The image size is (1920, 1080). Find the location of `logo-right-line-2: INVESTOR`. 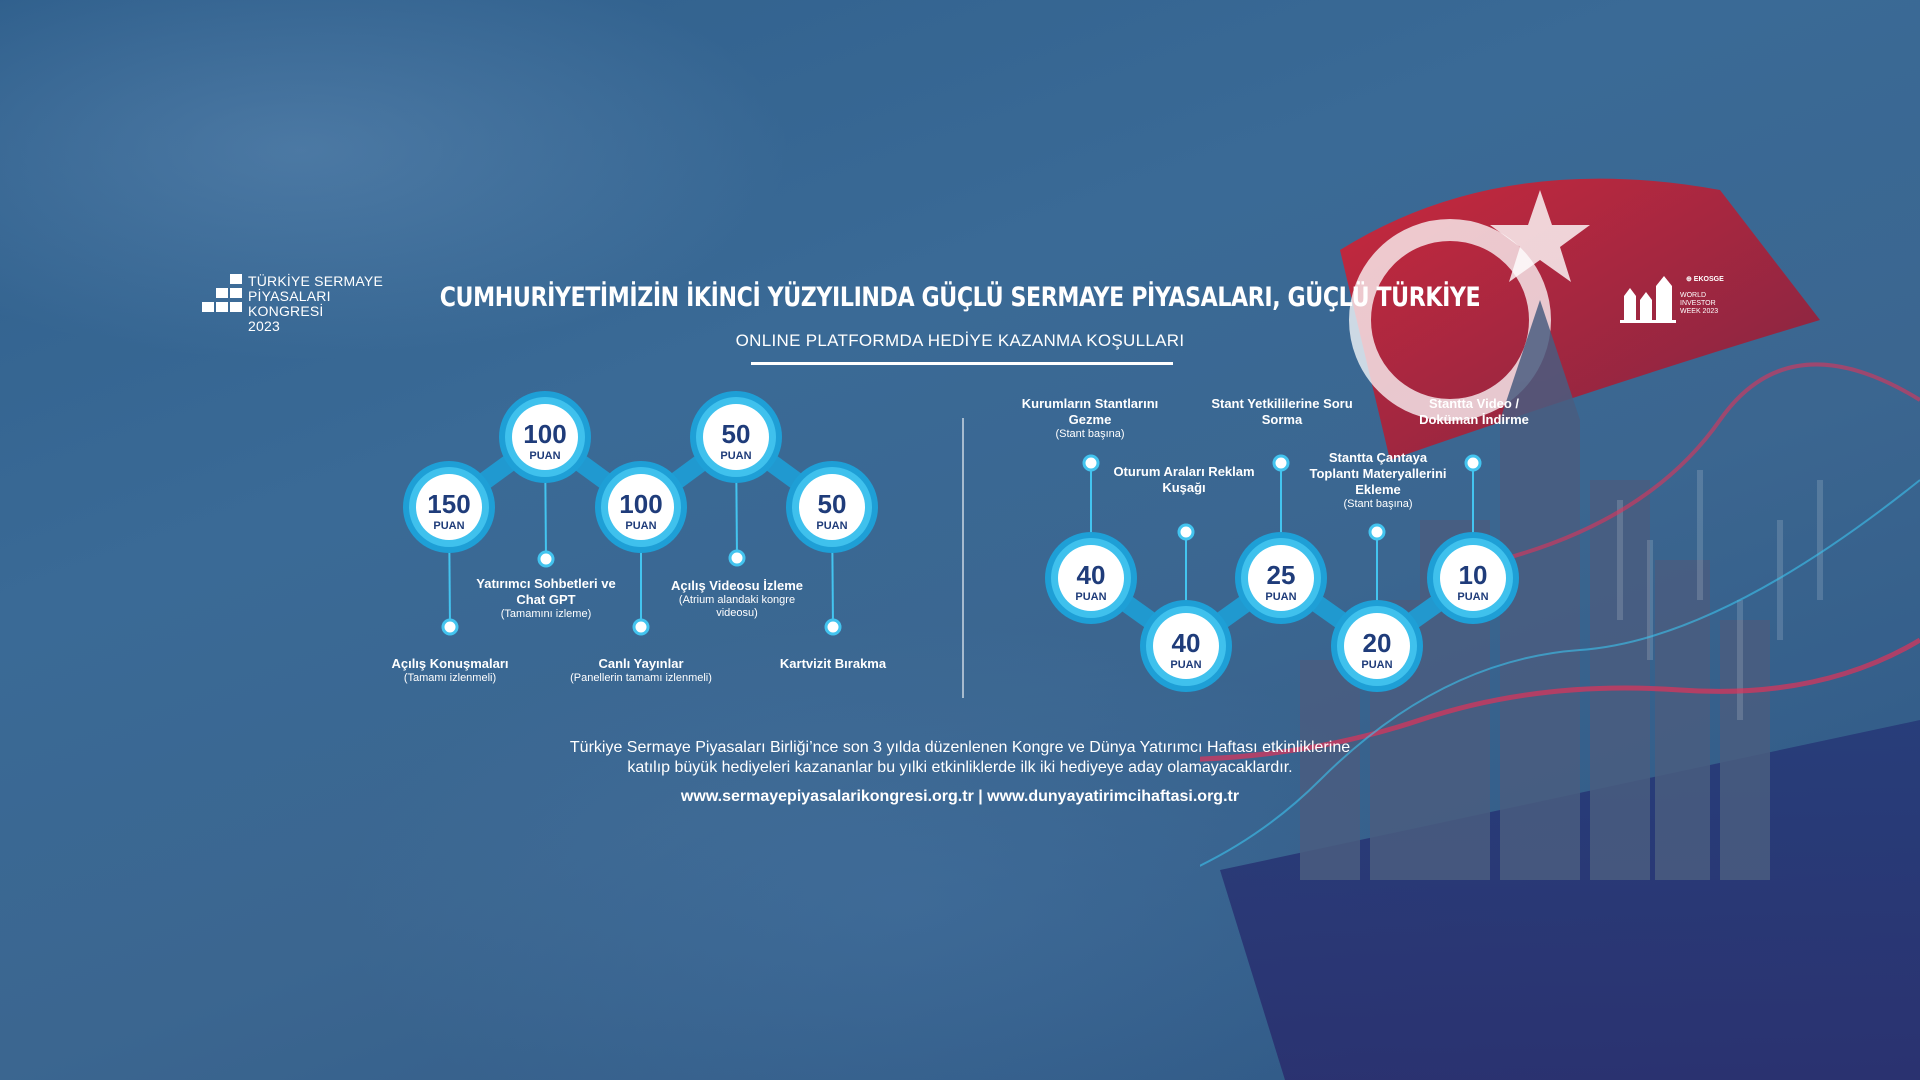

logo-right-line-2: INVESTOR is located at coordinates (1698, 303).